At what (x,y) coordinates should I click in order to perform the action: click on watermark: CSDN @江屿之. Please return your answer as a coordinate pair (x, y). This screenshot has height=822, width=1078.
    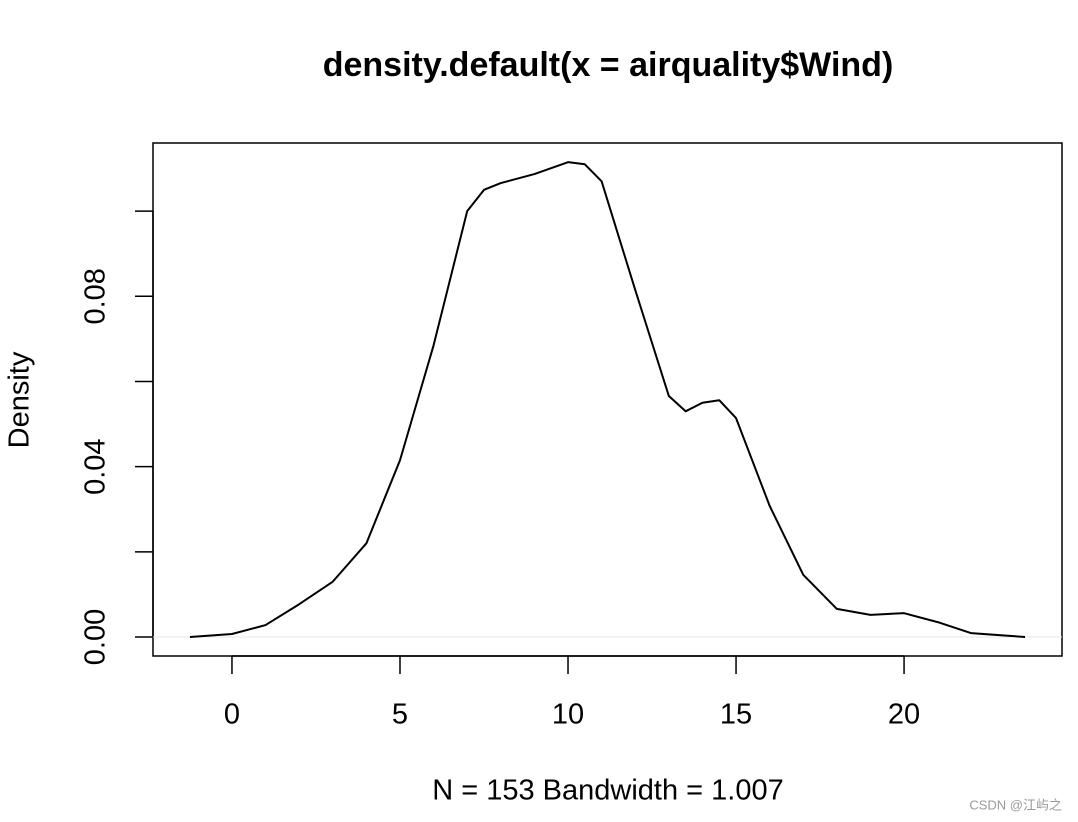
    Looking at the image, I should click on (1015, 804).